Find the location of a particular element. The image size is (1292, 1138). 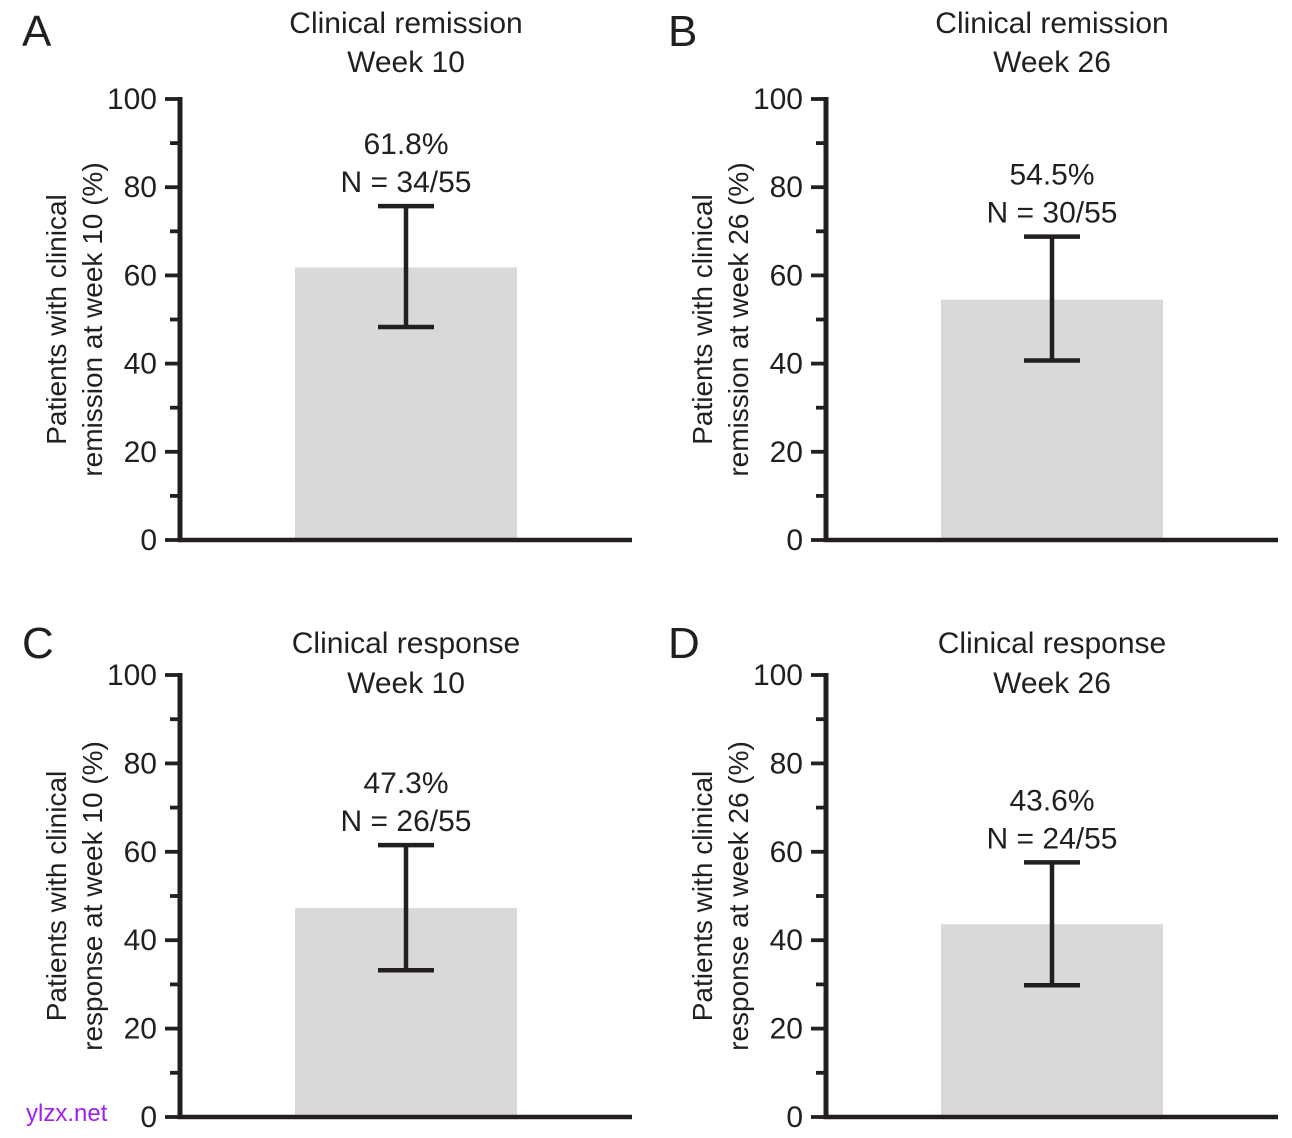

n-annotation: N = 24/55 is located at coordinates (1052, 838).